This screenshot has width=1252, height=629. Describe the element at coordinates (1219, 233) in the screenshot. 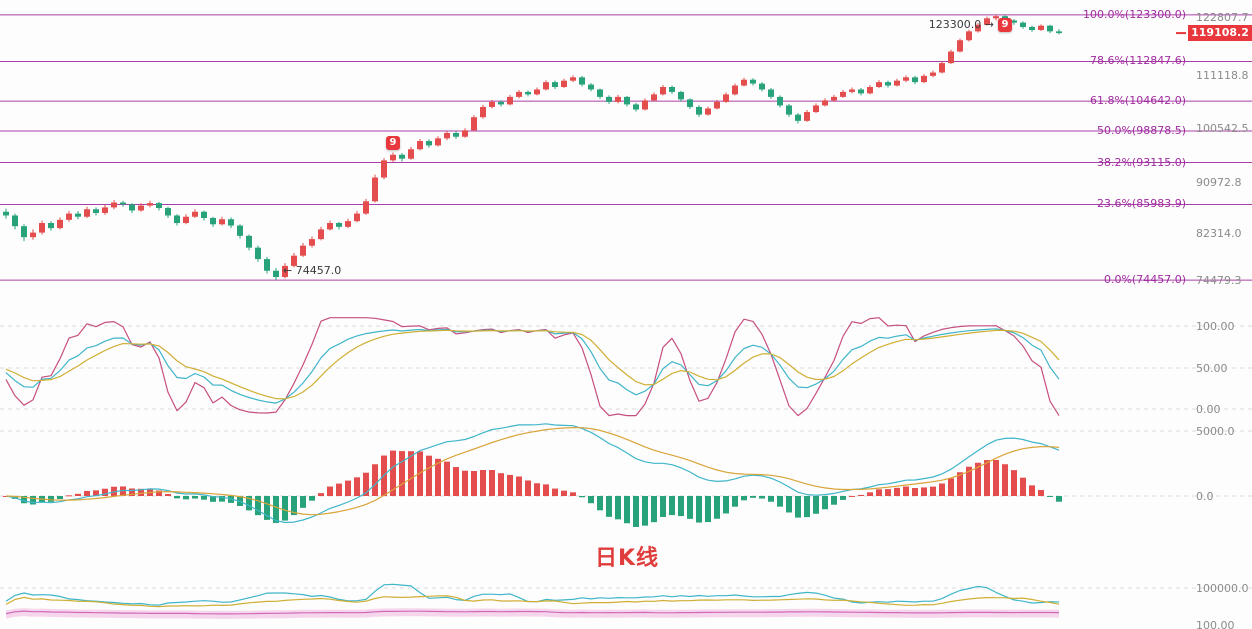

I see `price-axis-label: 82314.0` at that location.